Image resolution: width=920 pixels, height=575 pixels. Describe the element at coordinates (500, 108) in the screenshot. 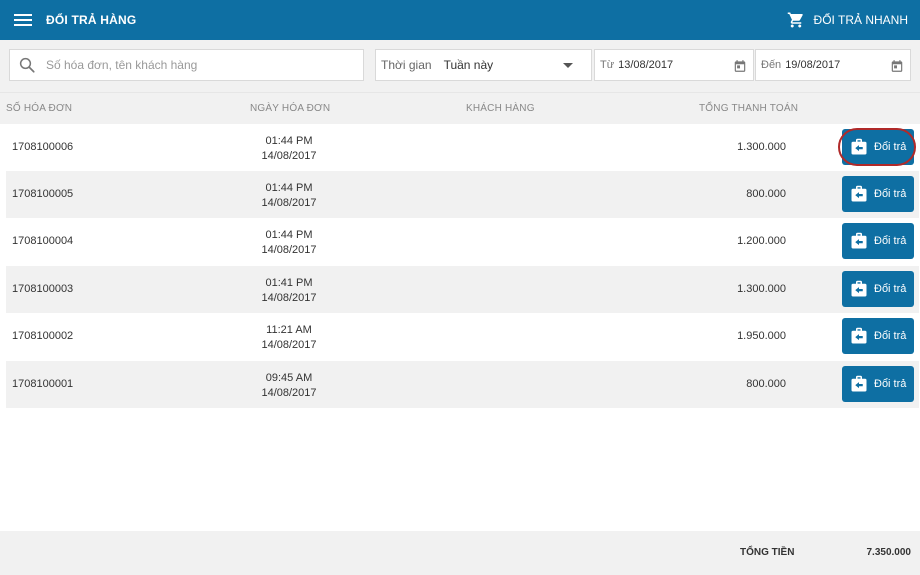

I see `col-customer: KHÁCH HÀNG` at that location.